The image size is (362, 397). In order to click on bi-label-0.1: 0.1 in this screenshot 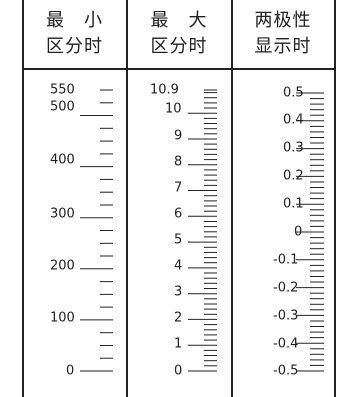, I will do `click(293, 204)`.